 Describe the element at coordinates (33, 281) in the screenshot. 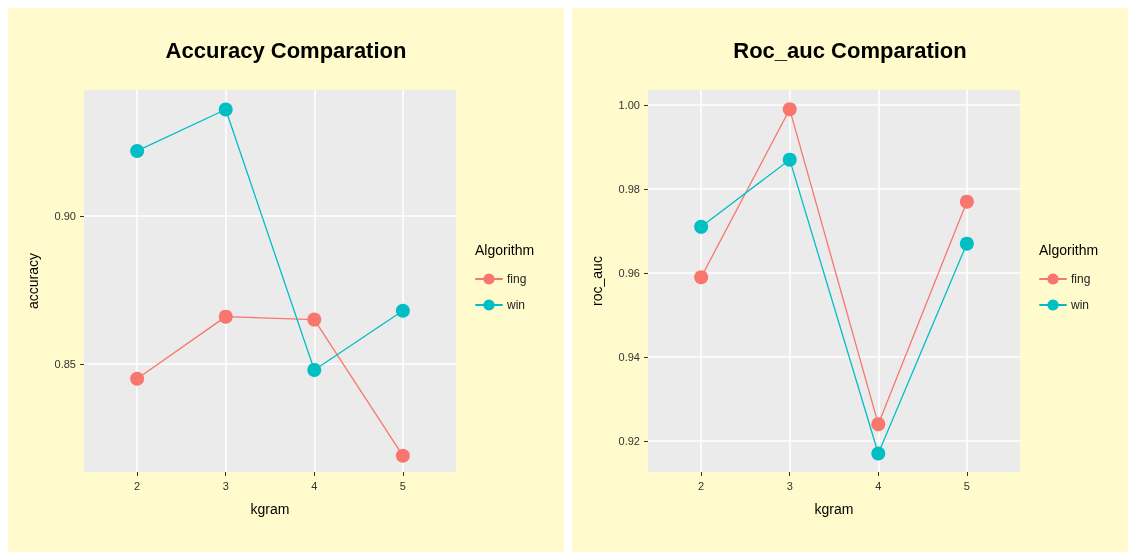

I see `y-axis-title: accuracy` at that location.